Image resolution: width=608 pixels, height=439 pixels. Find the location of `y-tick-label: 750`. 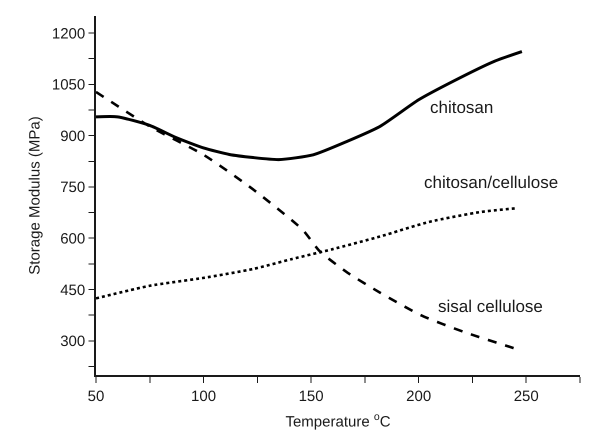

y-tick-label: 750 is located at coordinates (73, 187).